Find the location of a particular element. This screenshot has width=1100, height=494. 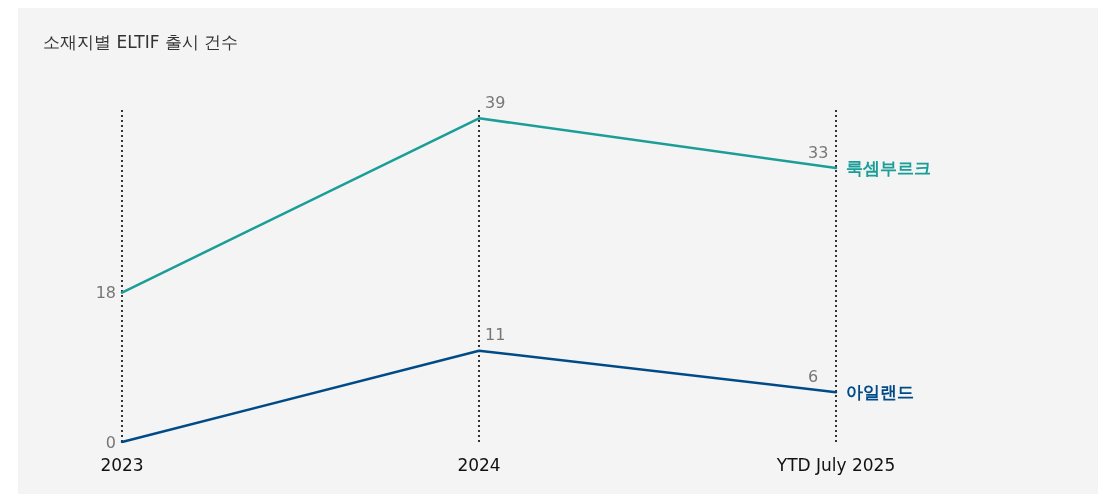

data-label: 6 is located at coordinates (813, 376).